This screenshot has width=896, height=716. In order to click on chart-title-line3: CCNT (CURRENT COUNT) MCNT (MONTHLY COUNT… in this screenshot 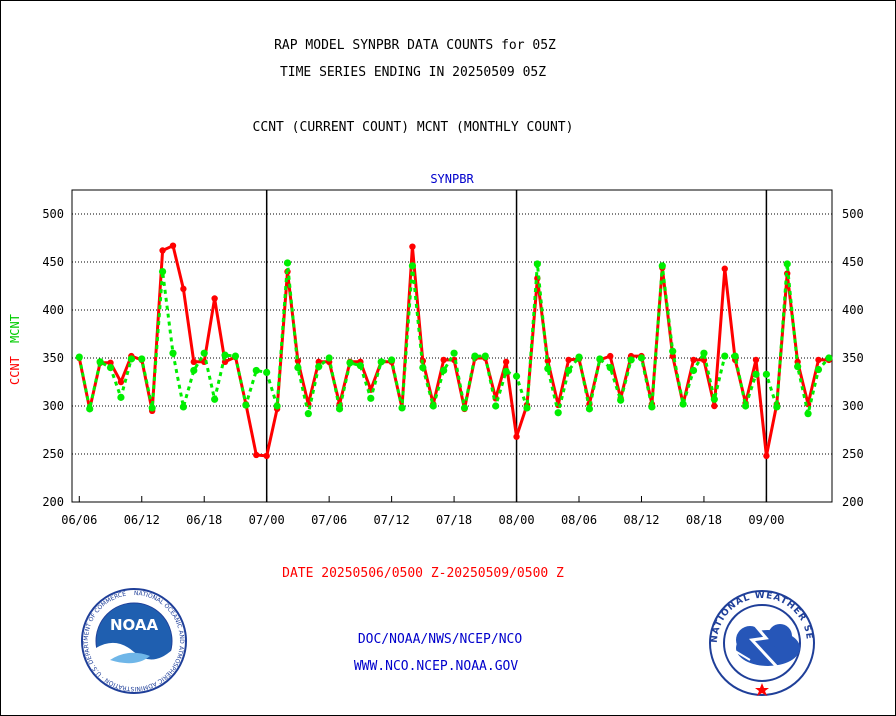, I will do `click(413, 127)`.